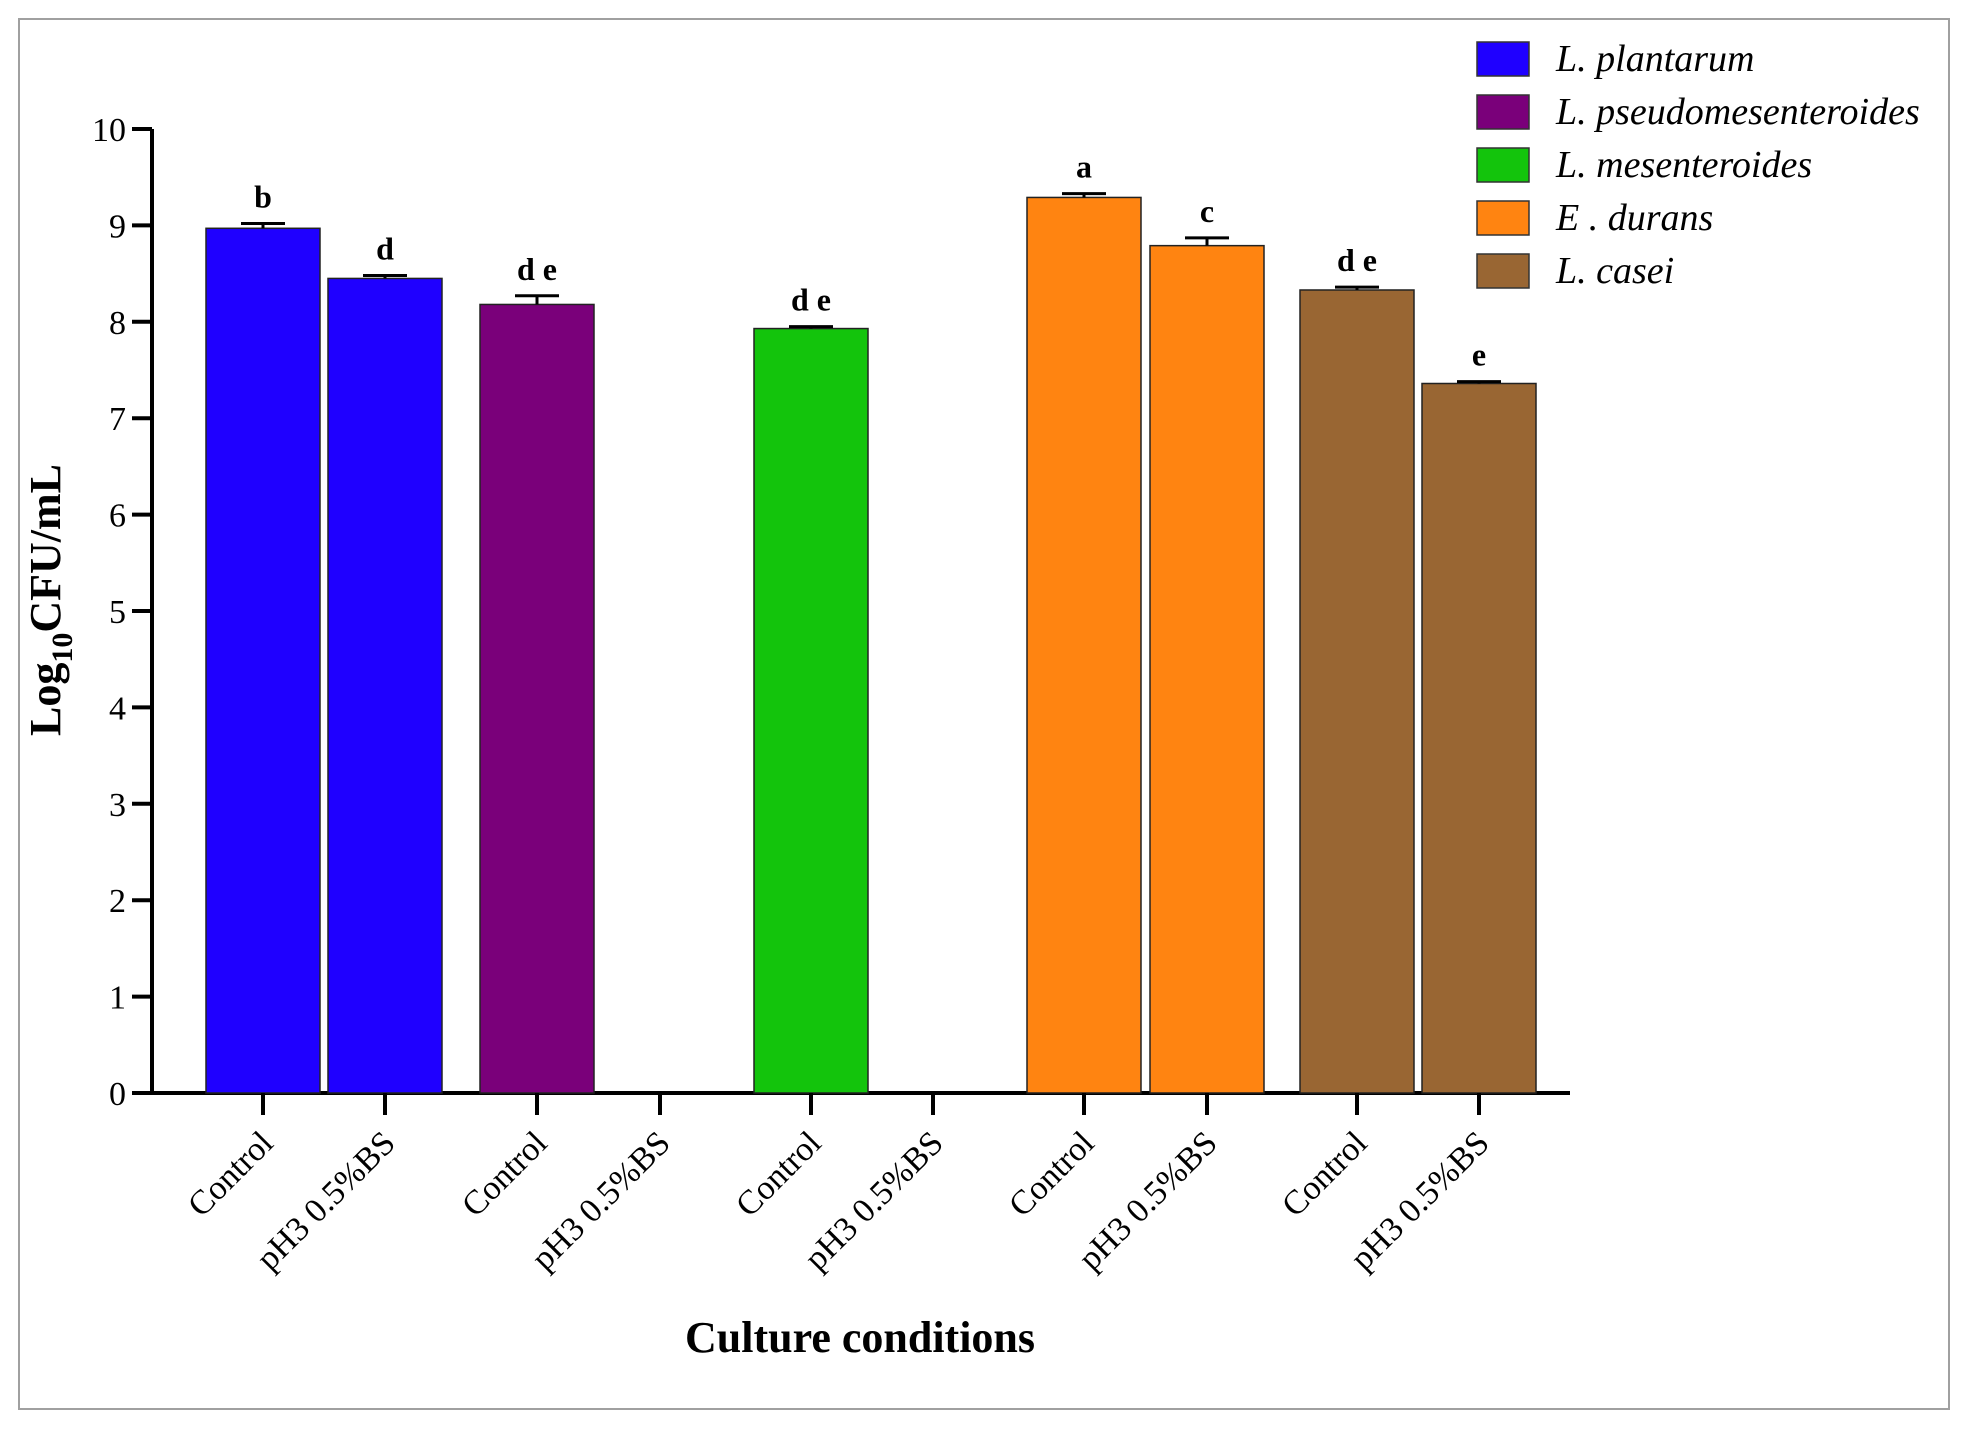 The width and height of the screenshot is (1975, 1430). What do you see at coordinates (109, 130) in the screenshot?
I see `y-tick-label: 10` at bounding box center [109, 130].